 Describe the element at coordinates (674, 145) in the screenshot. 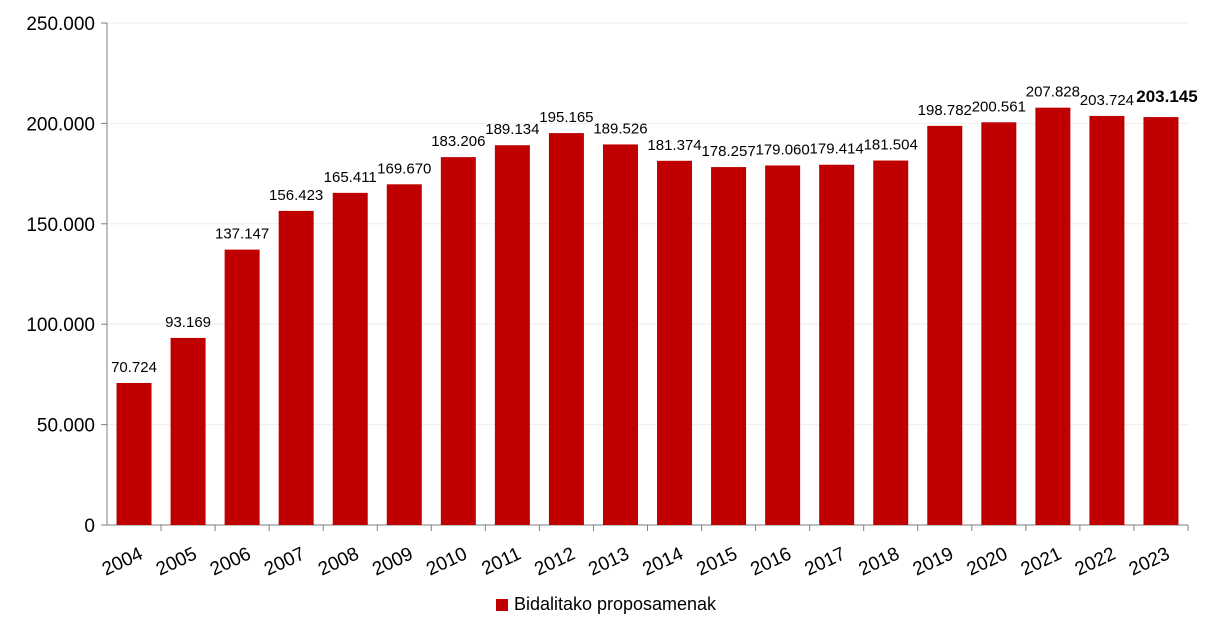

I see `data-label: 181.374` at that location.